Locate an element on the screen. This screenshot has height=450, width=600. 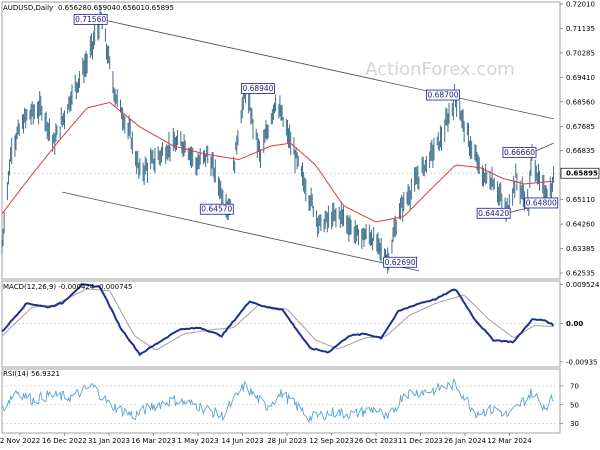
price-tick-label: 0.65110 is located at coordinates (580, 200).